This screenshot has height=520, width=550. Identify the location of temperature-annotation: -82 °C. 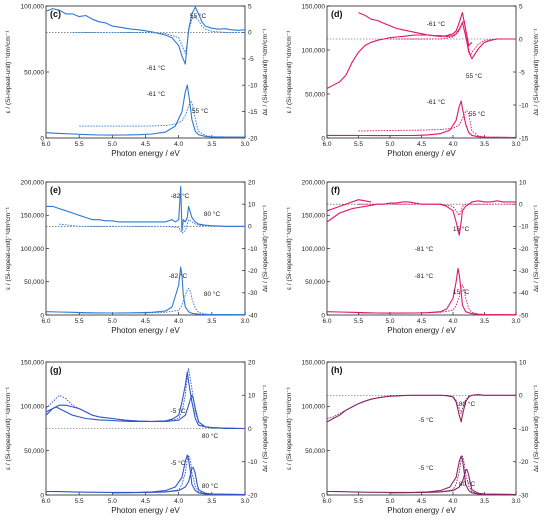
(178, 276).